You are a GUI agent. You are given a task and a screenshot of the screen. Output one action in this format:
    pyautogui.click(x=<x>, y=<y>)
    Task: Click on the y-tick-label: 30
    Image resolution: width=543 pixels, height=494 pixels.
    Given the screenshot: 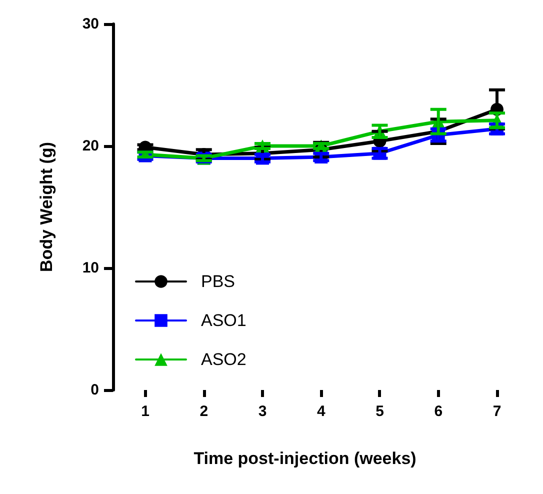 What is the action you would take?
    pyautogui.click(x=90, y=24)
    